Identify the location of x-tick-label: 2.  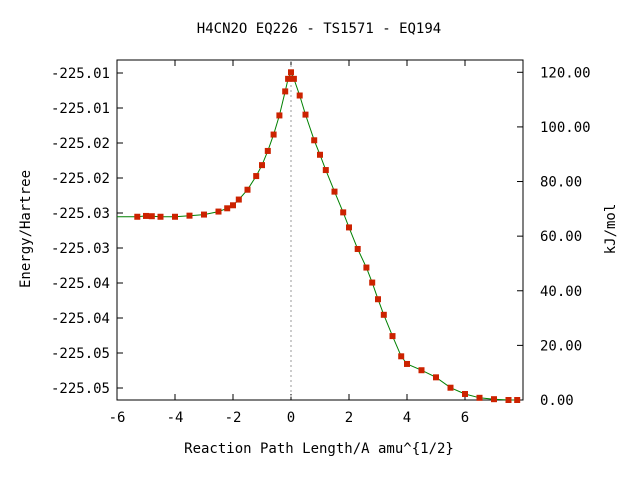
(349, 418).